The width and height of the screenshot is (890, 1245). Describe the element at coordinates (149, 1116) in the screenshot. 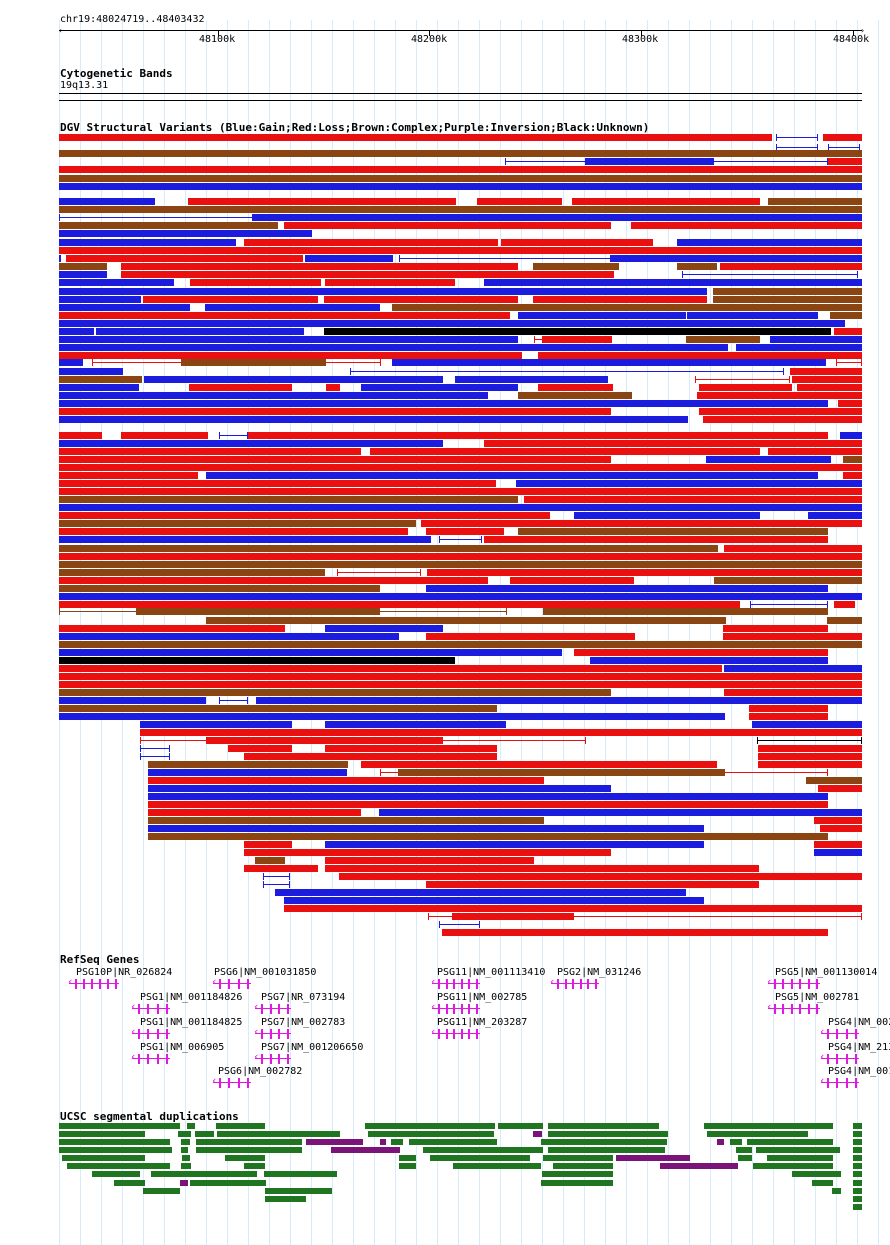

I see `segdup-track-title: UCSC segmental duplications` at that location.